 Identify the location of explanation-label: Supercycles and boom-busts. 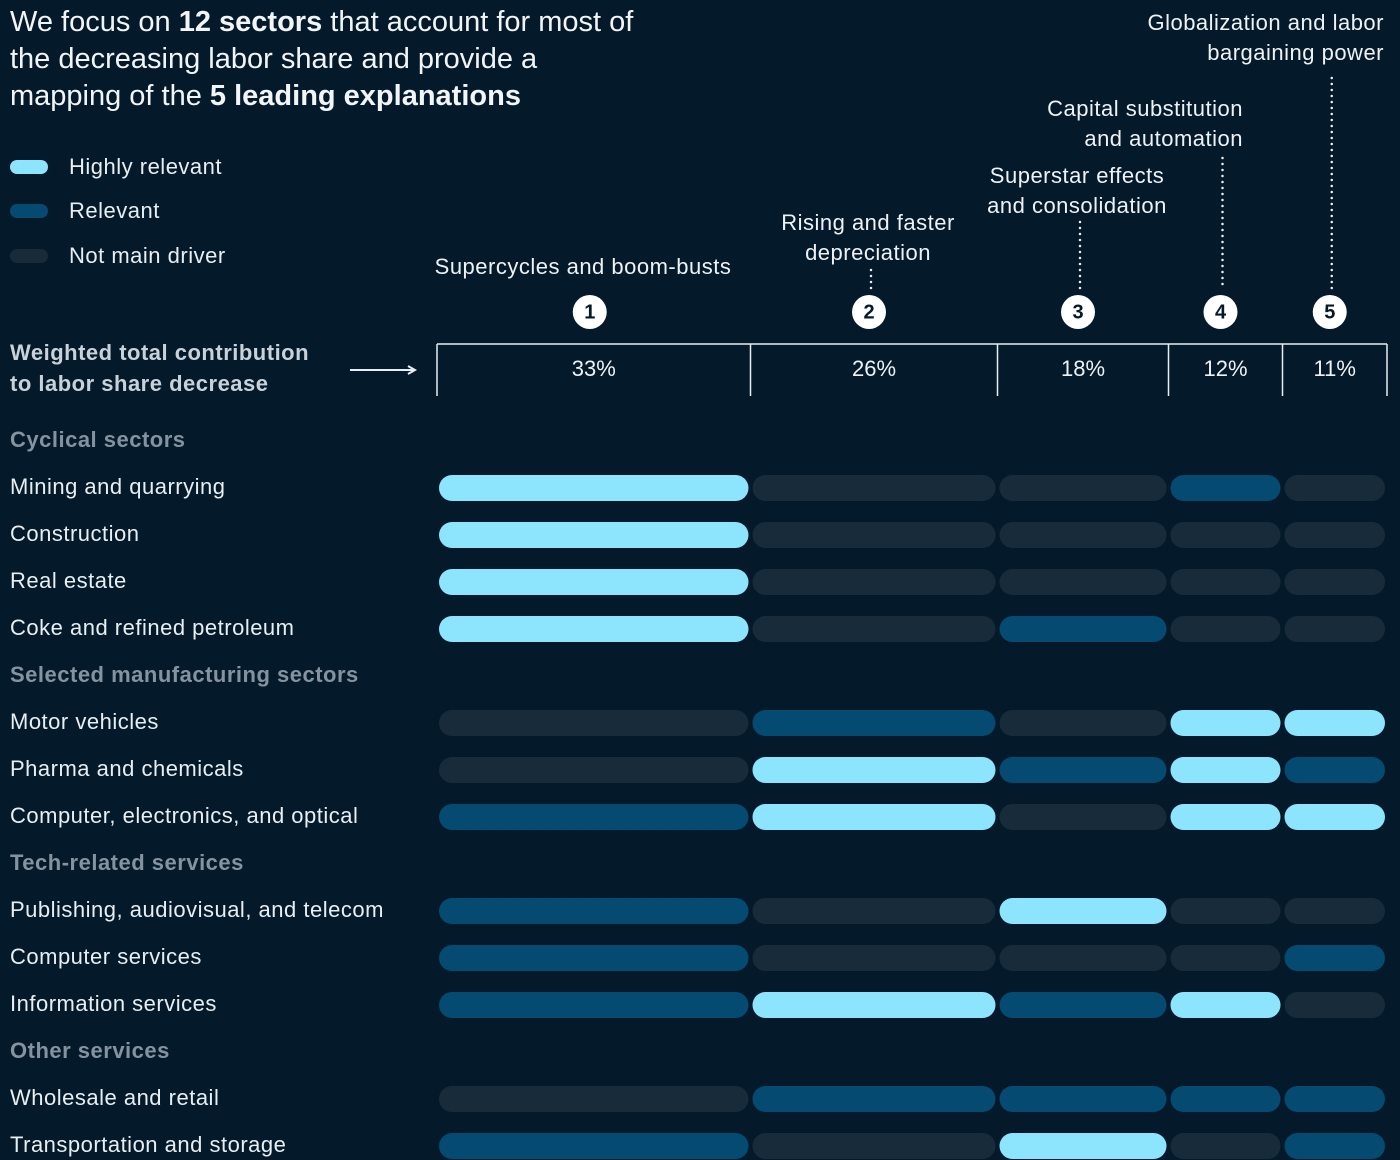
(583, 266).